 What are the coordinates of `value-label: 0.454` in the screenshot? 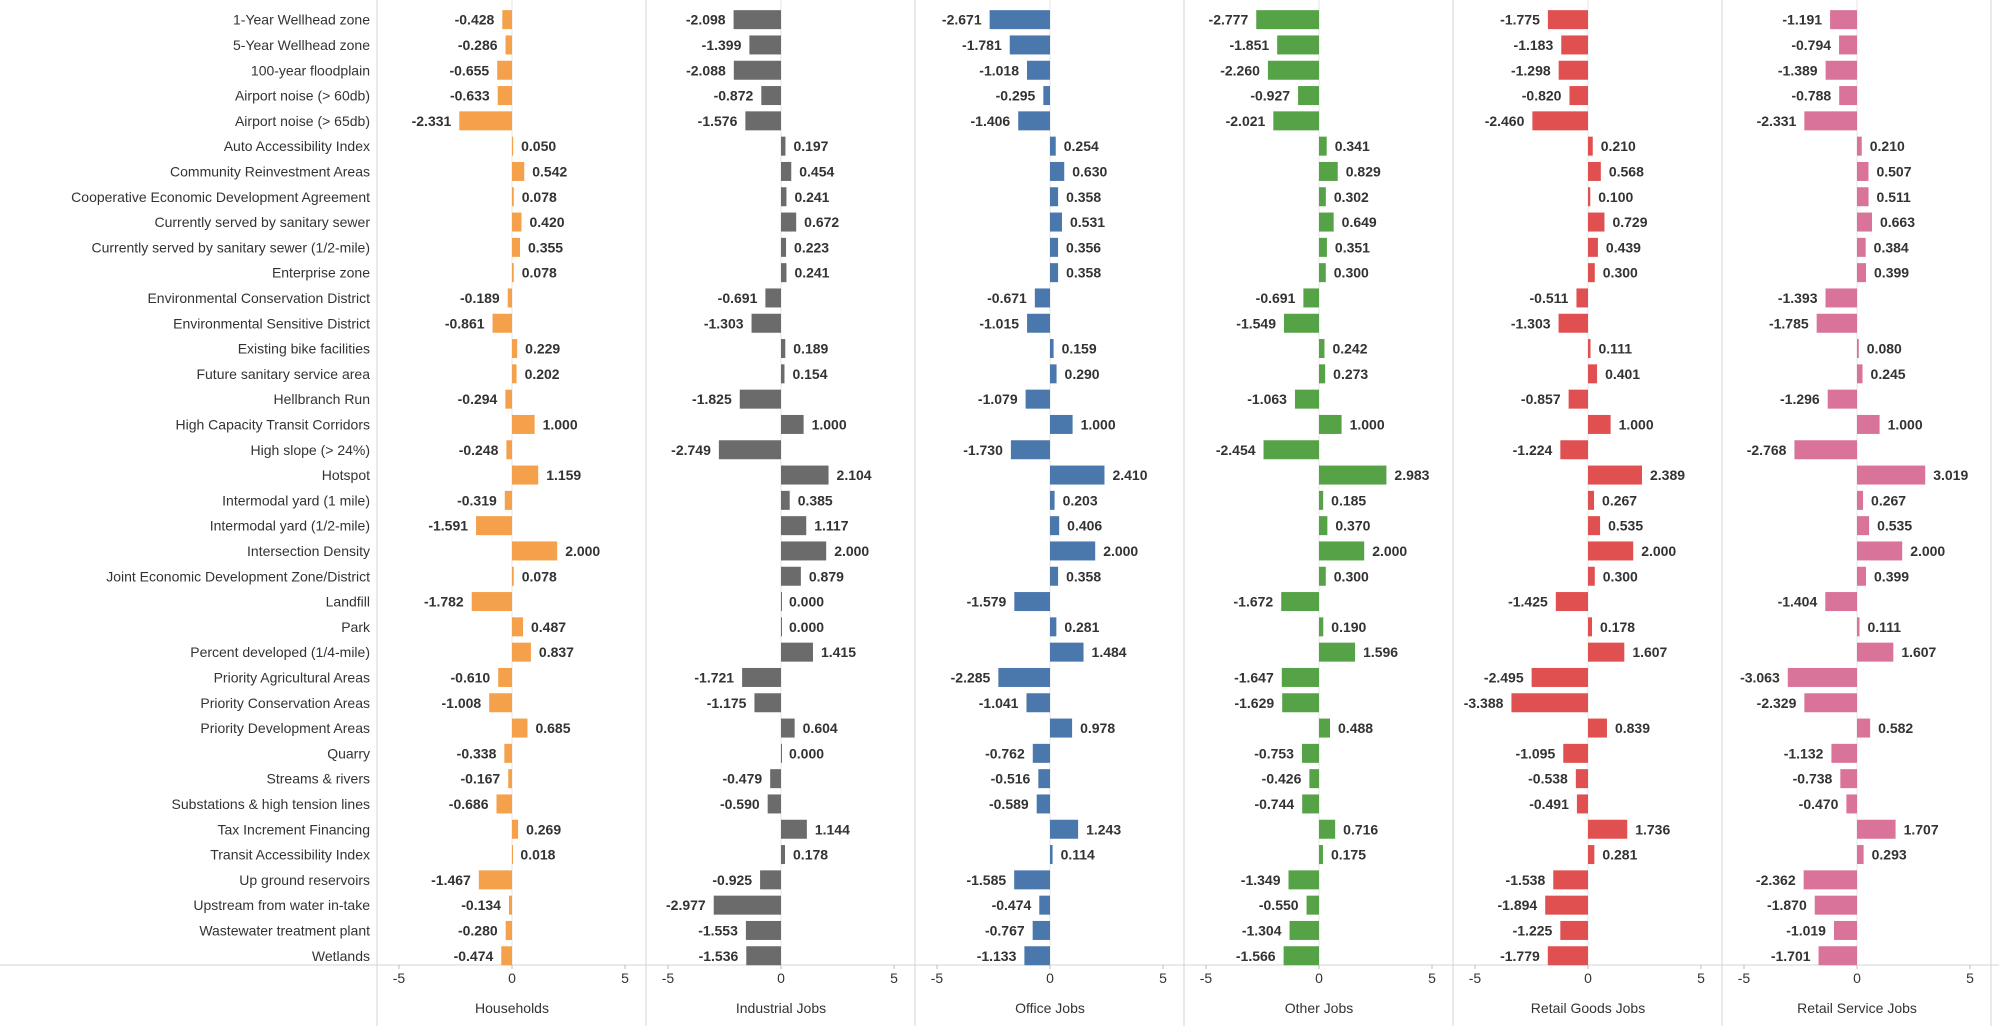 It's located at (816, 171).